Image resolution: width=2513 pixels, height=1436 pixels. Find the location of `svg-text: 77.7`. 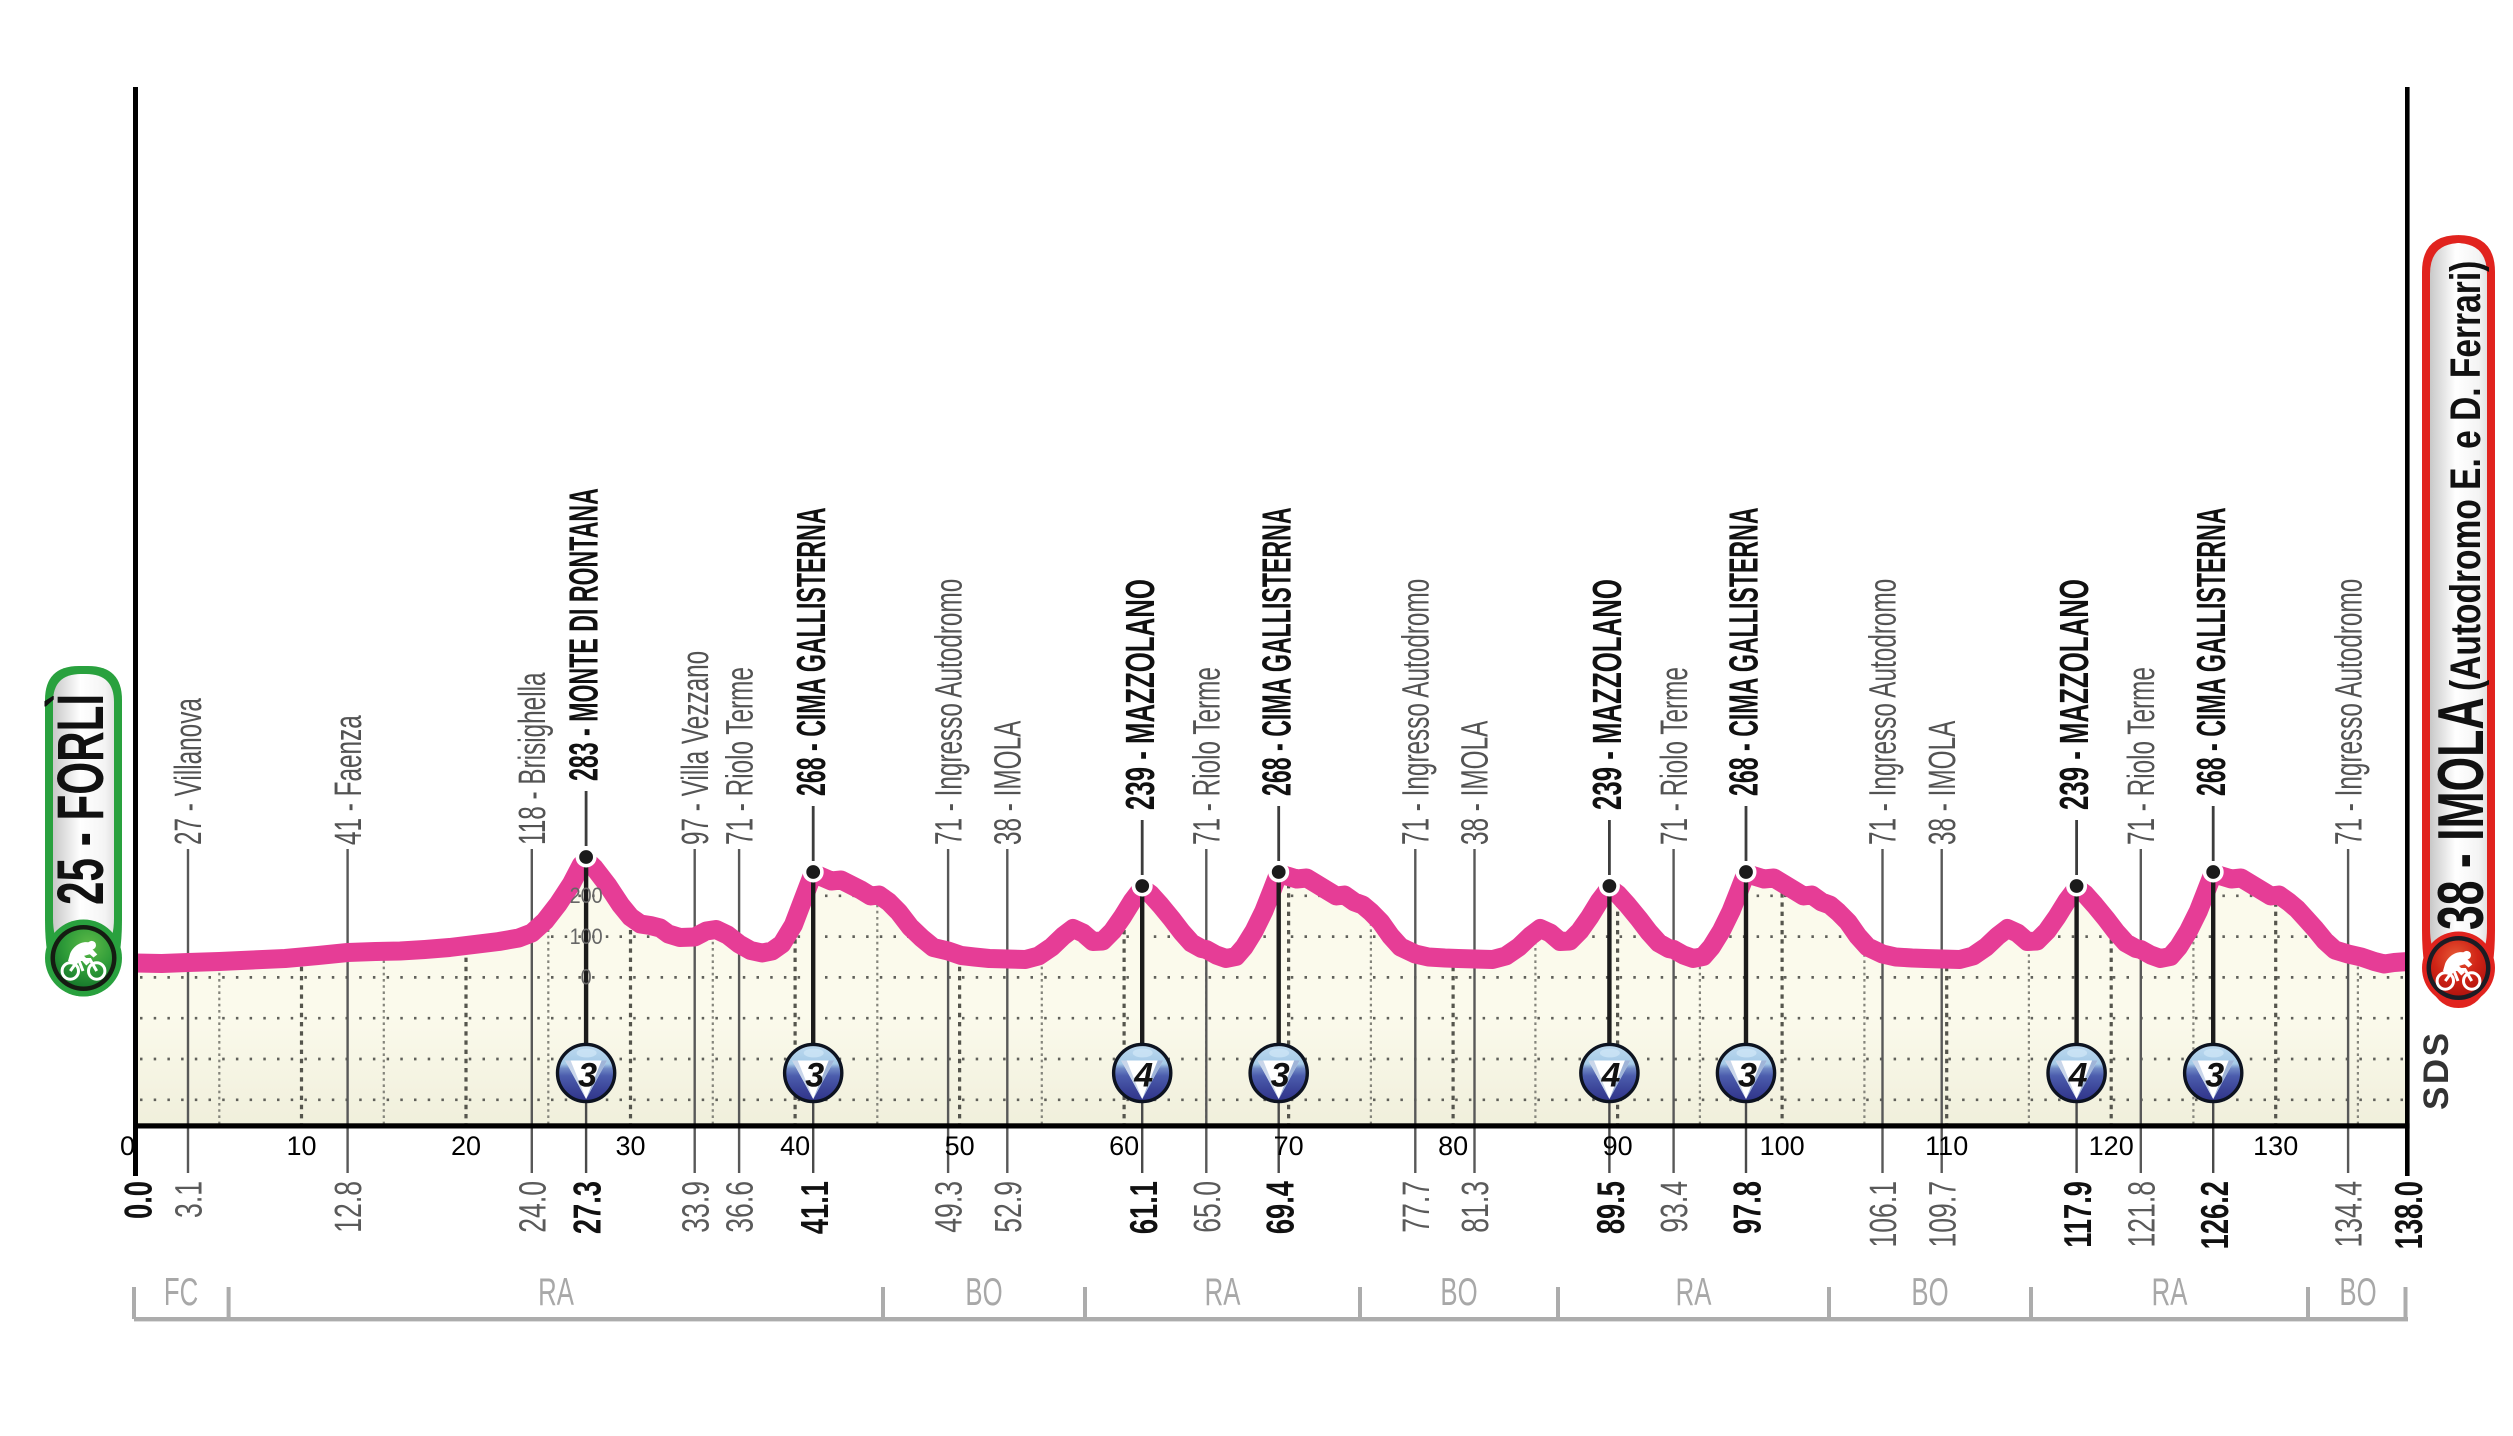

svg-text: 77.7 is located at coordinates (1415, 1207).